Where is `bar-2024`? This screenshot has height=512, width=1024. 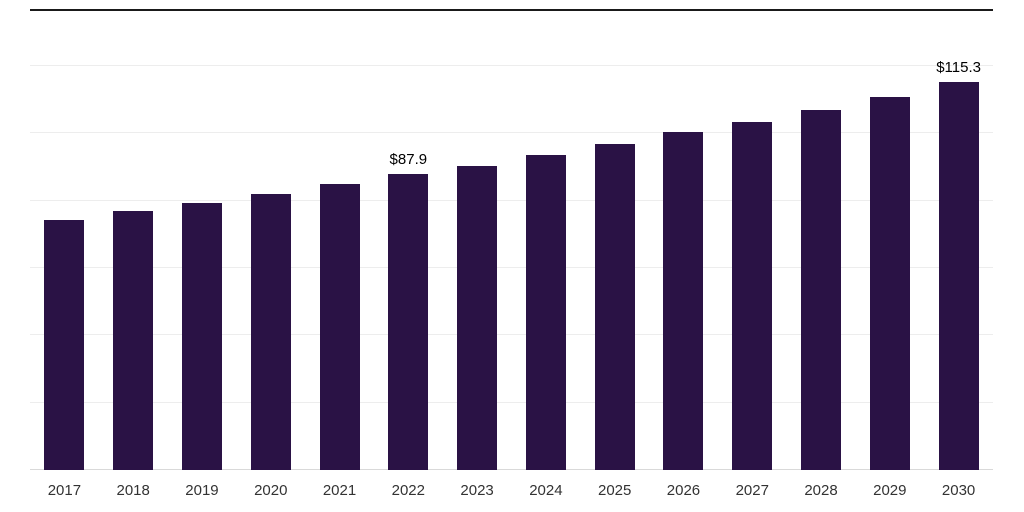
bar-2024 is located at coordinates (545, 312).